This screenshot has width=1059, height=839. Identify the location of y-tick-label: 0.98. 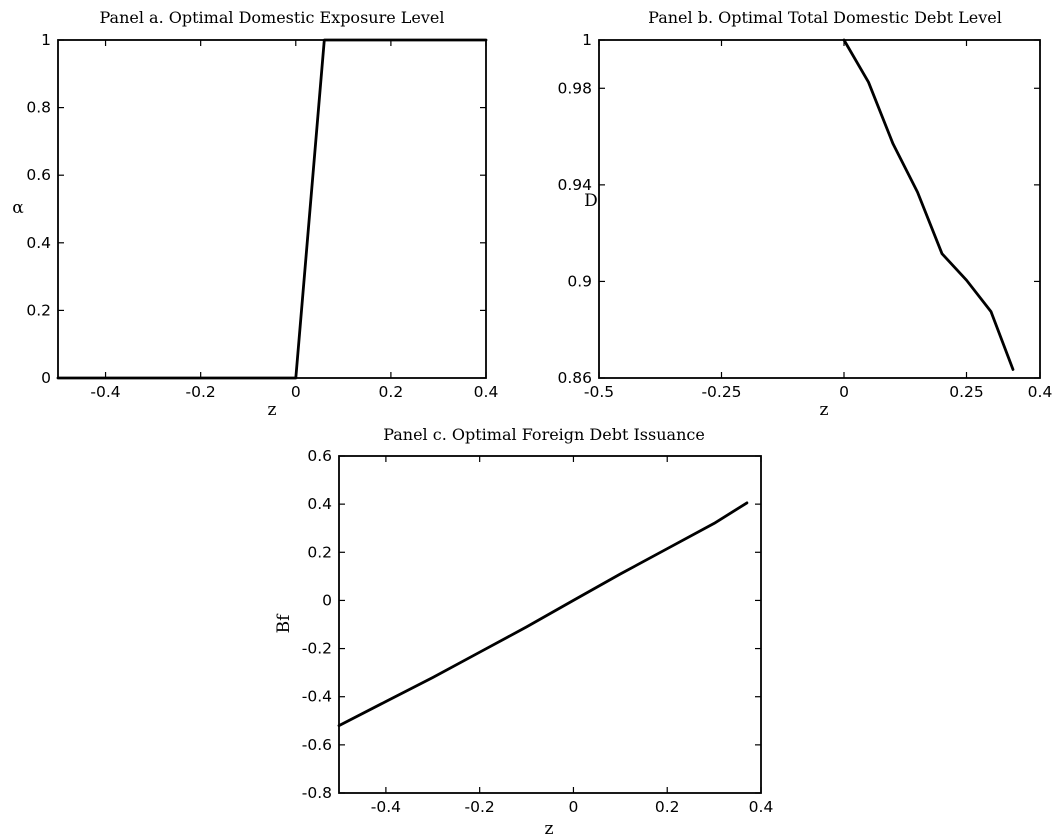
(574, 88).